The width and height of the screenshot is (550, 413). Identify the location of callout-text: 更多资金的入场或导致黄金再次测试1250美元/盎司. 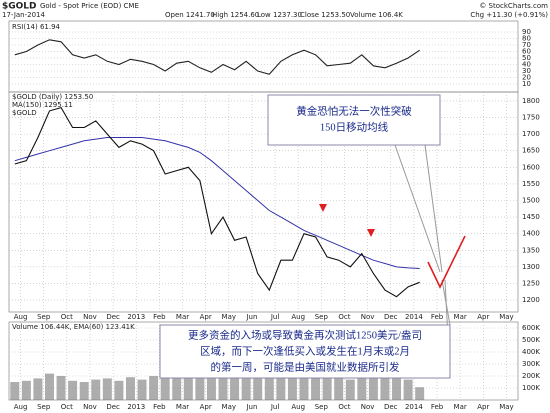
(305, 334).